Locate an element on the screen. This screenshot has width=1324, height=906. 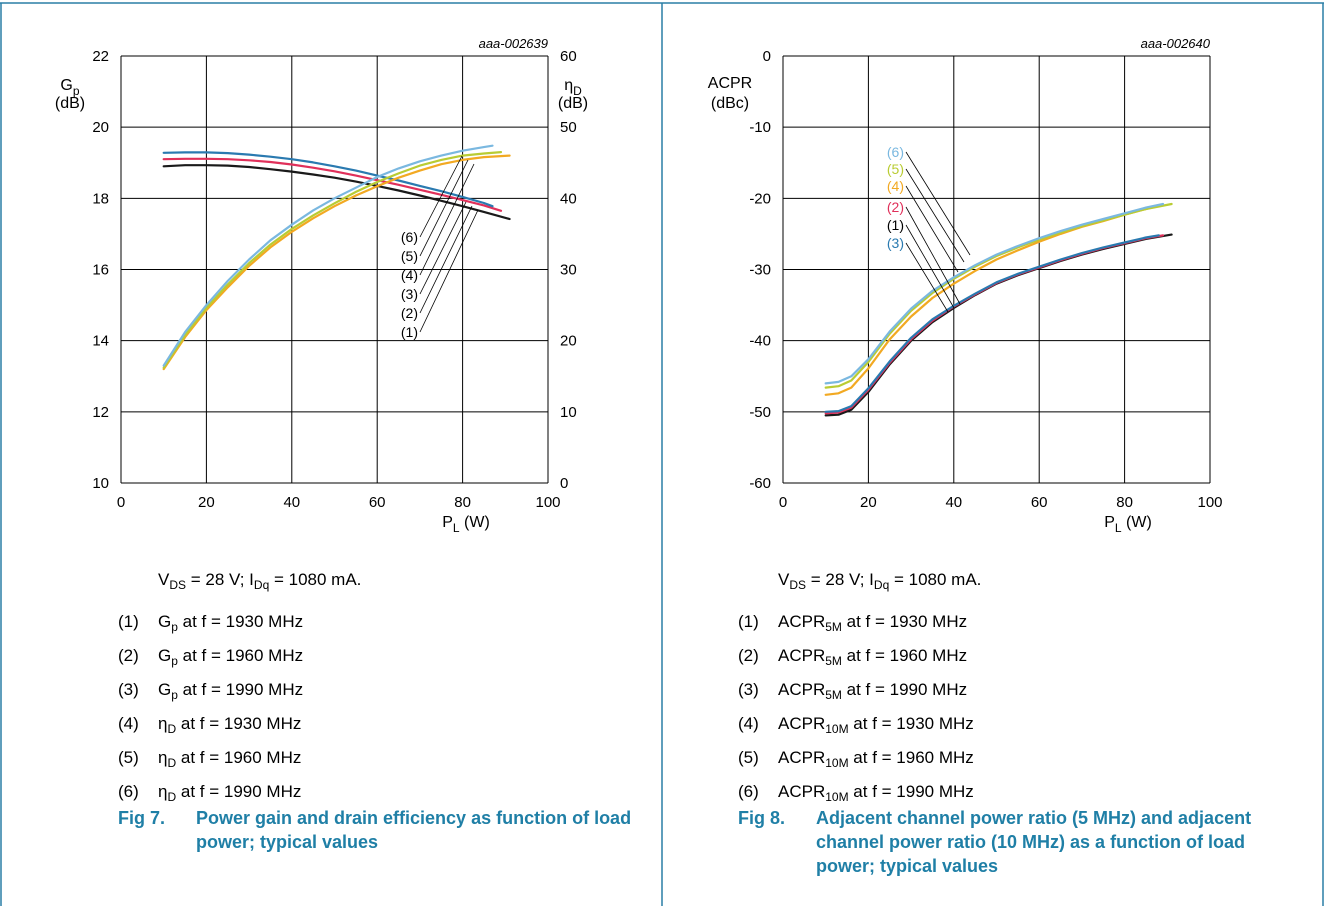
c7-callout-label: (1) is located at coordinates (409, 332).